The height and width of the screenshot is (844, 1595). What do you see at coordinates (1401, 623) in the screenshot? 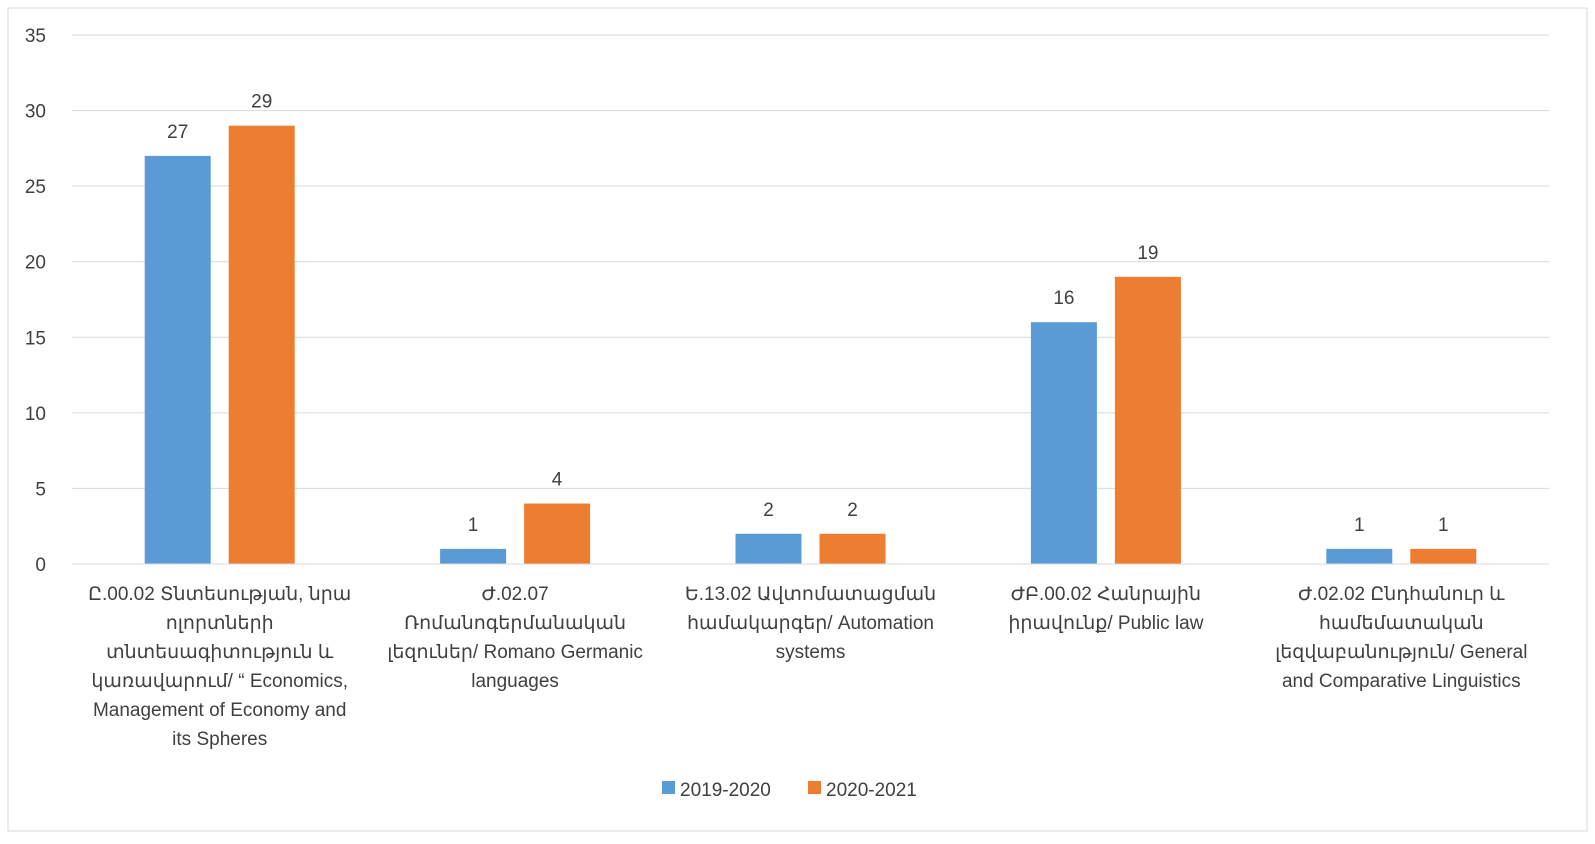
I see `x-category-label-line: համեմատական` at bounding box center [1401, 623].